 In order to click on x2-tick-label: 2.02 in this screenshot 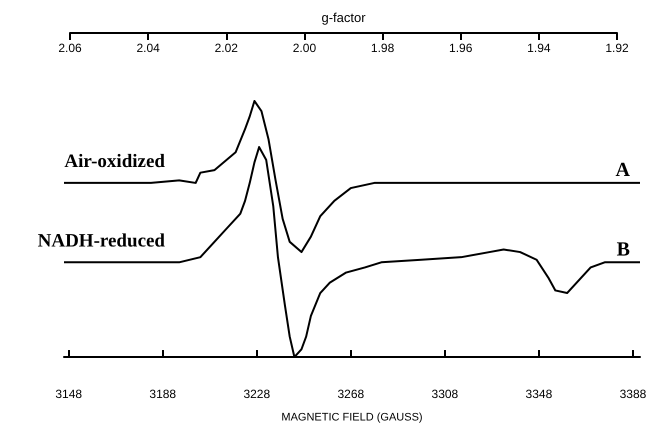, I will do `click(226, 48)`.